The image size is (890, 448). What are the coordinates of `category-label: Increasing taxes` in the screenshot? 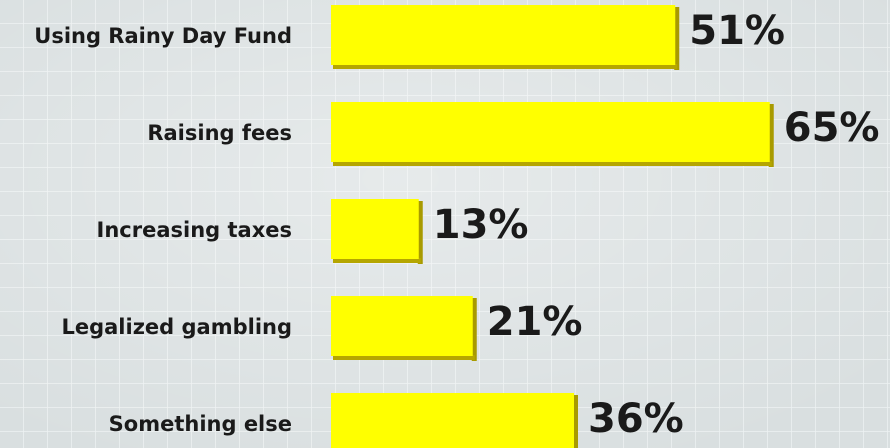 It's located at (194, 230).